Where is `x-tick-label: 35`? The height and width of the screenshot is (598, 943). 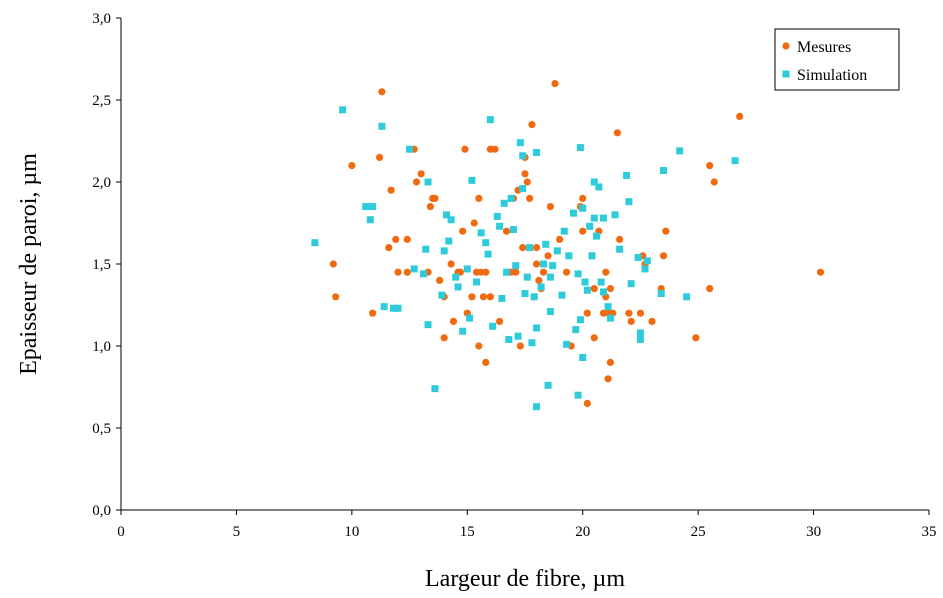
x-tick-label: 35 is located at coordinates (929, 532).